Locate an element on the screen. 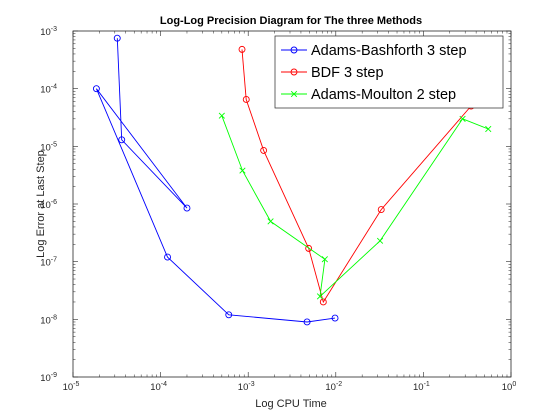 The image size is (560, 420). legend-item: Adams-Moulton 2 step is located at coordinates (368, 95).